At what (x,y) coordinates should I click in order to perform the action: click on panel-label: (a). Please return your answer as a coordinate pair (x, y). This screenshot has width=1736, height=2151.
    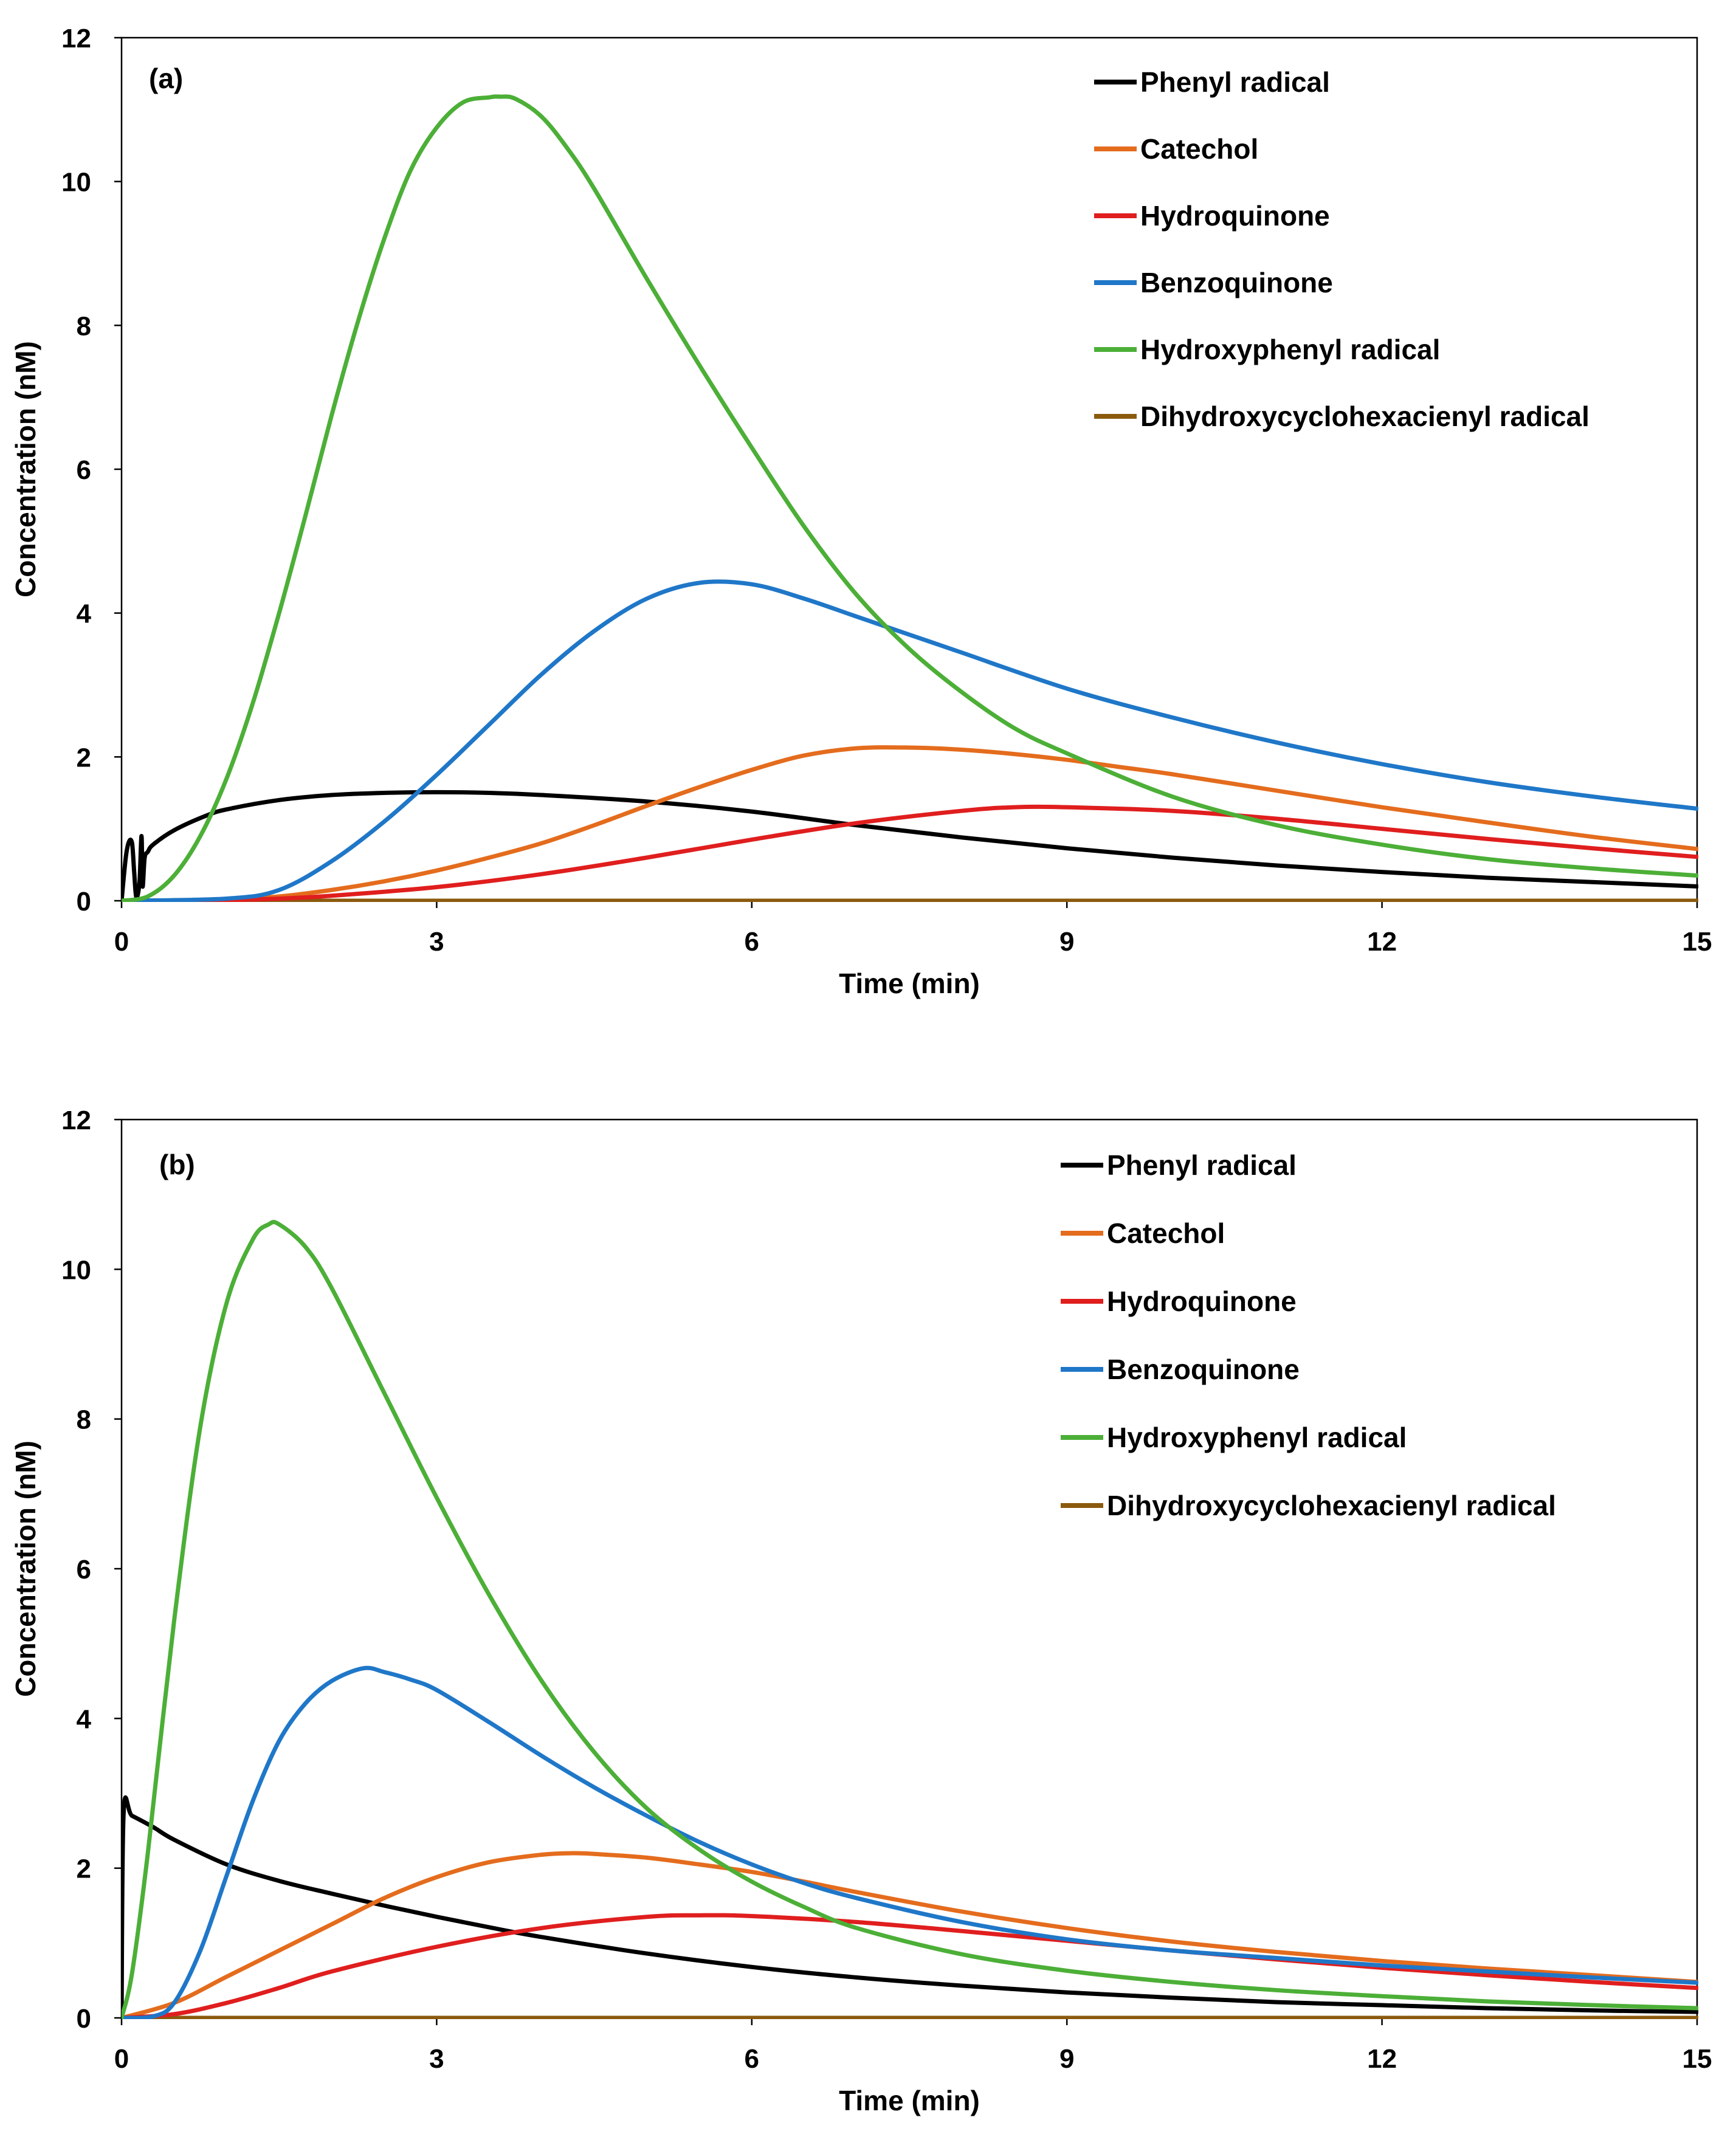
    Looking at the image, I should click on (166, 78).